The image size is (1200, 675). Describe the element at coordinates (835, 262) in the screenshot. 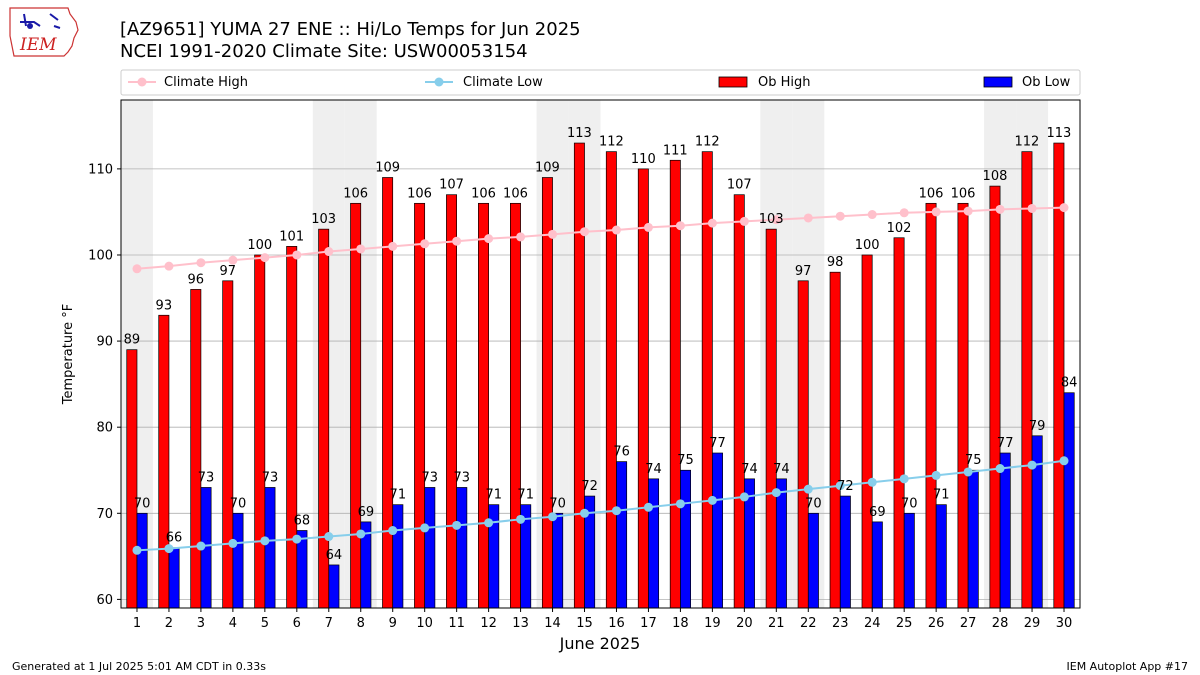

I see `ob-high-label-23: 98` at that location.